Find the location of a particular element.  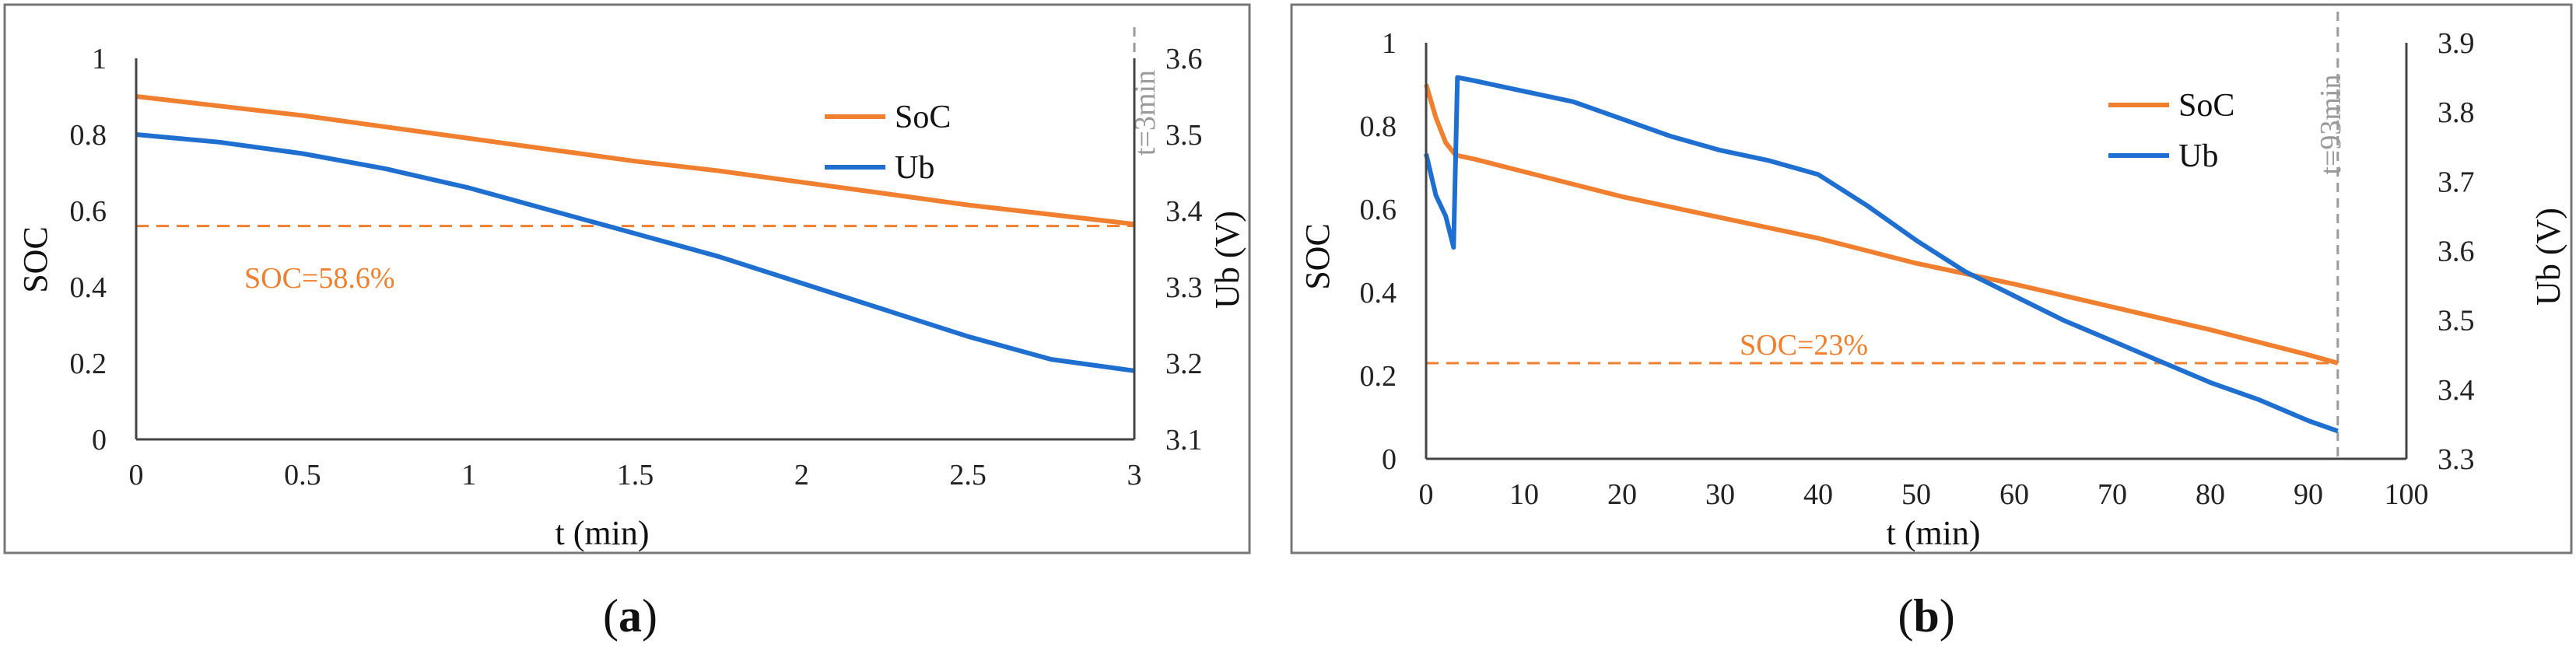

chart-a-ytick-right: 3.2 is located at coordinates (1184, 364).